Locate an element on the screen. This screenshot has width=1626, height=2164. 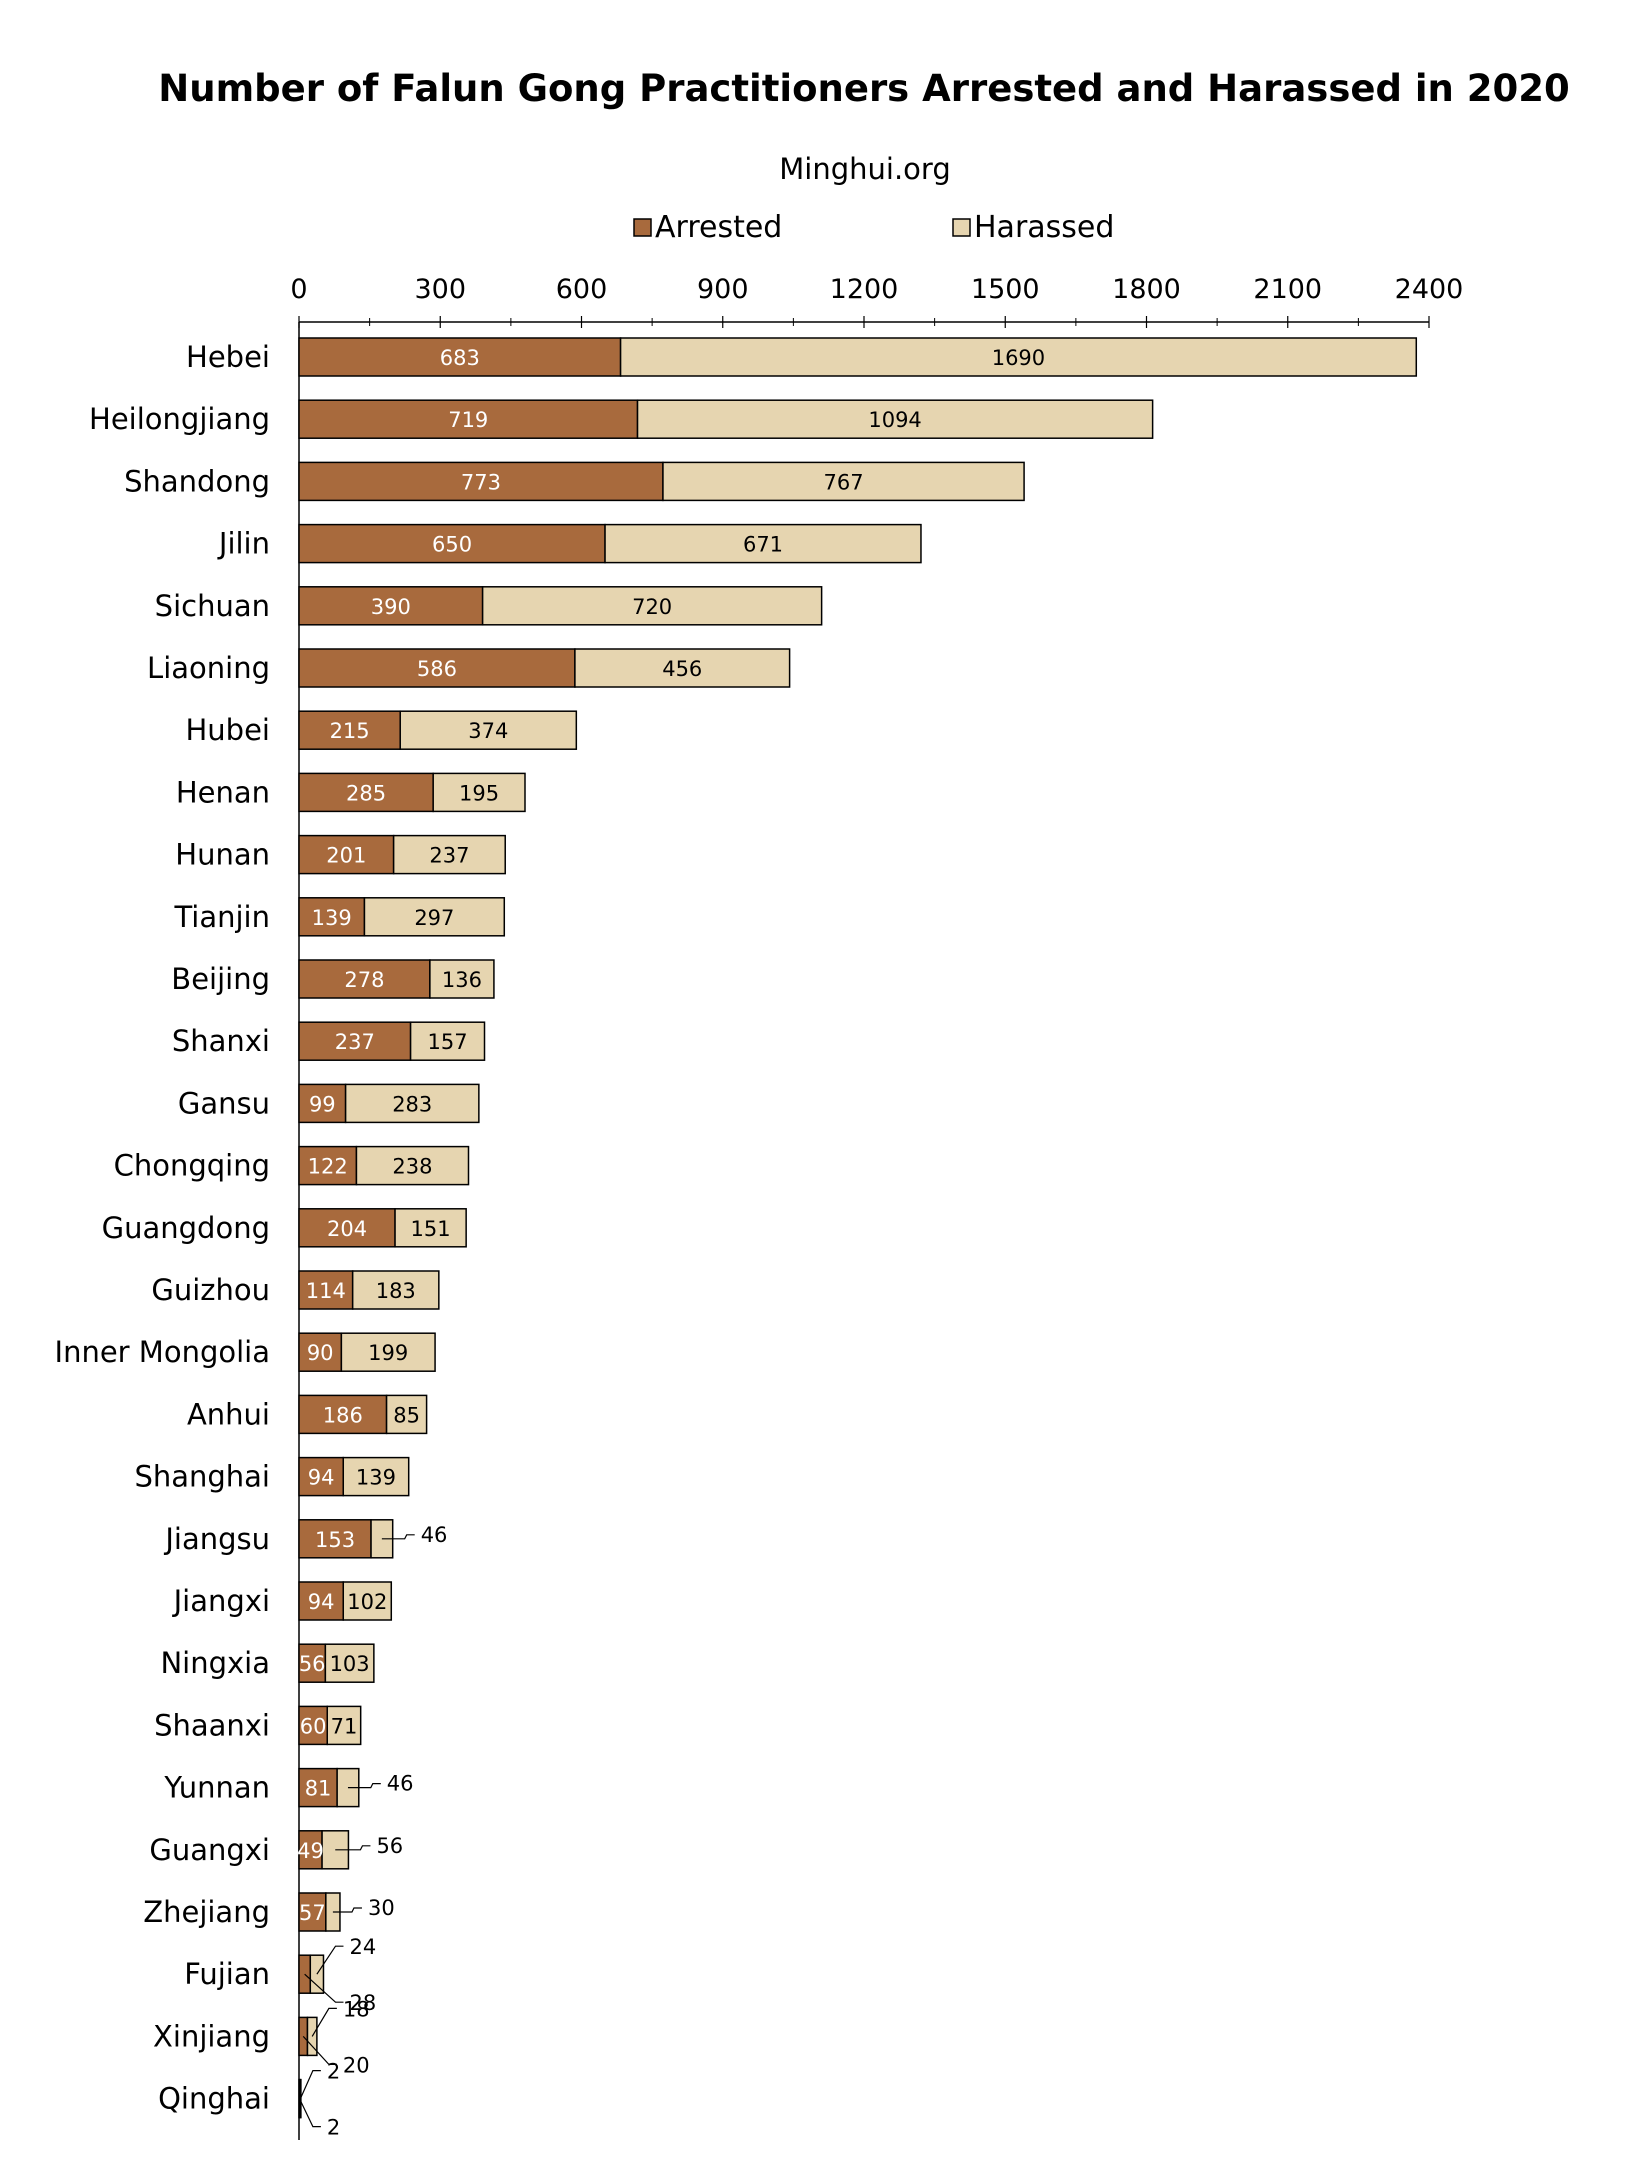
data-label-harassed: 671 is located at coordinates (763, 545).